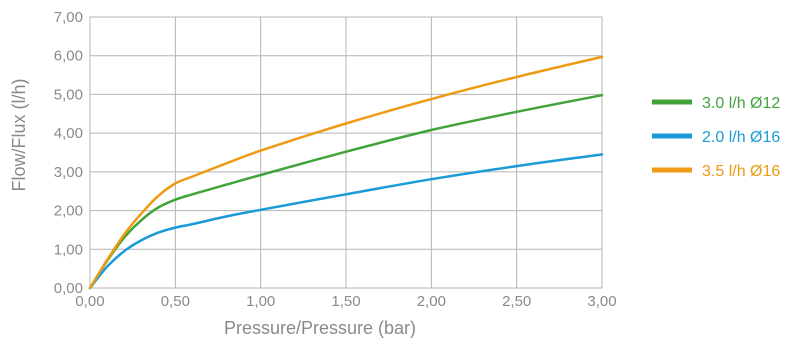 This screenshot has height=343, width=787. Describe the element at coordinates (516, 301) in the screenshot. I see `x-tick-label: 2,50` at that location.